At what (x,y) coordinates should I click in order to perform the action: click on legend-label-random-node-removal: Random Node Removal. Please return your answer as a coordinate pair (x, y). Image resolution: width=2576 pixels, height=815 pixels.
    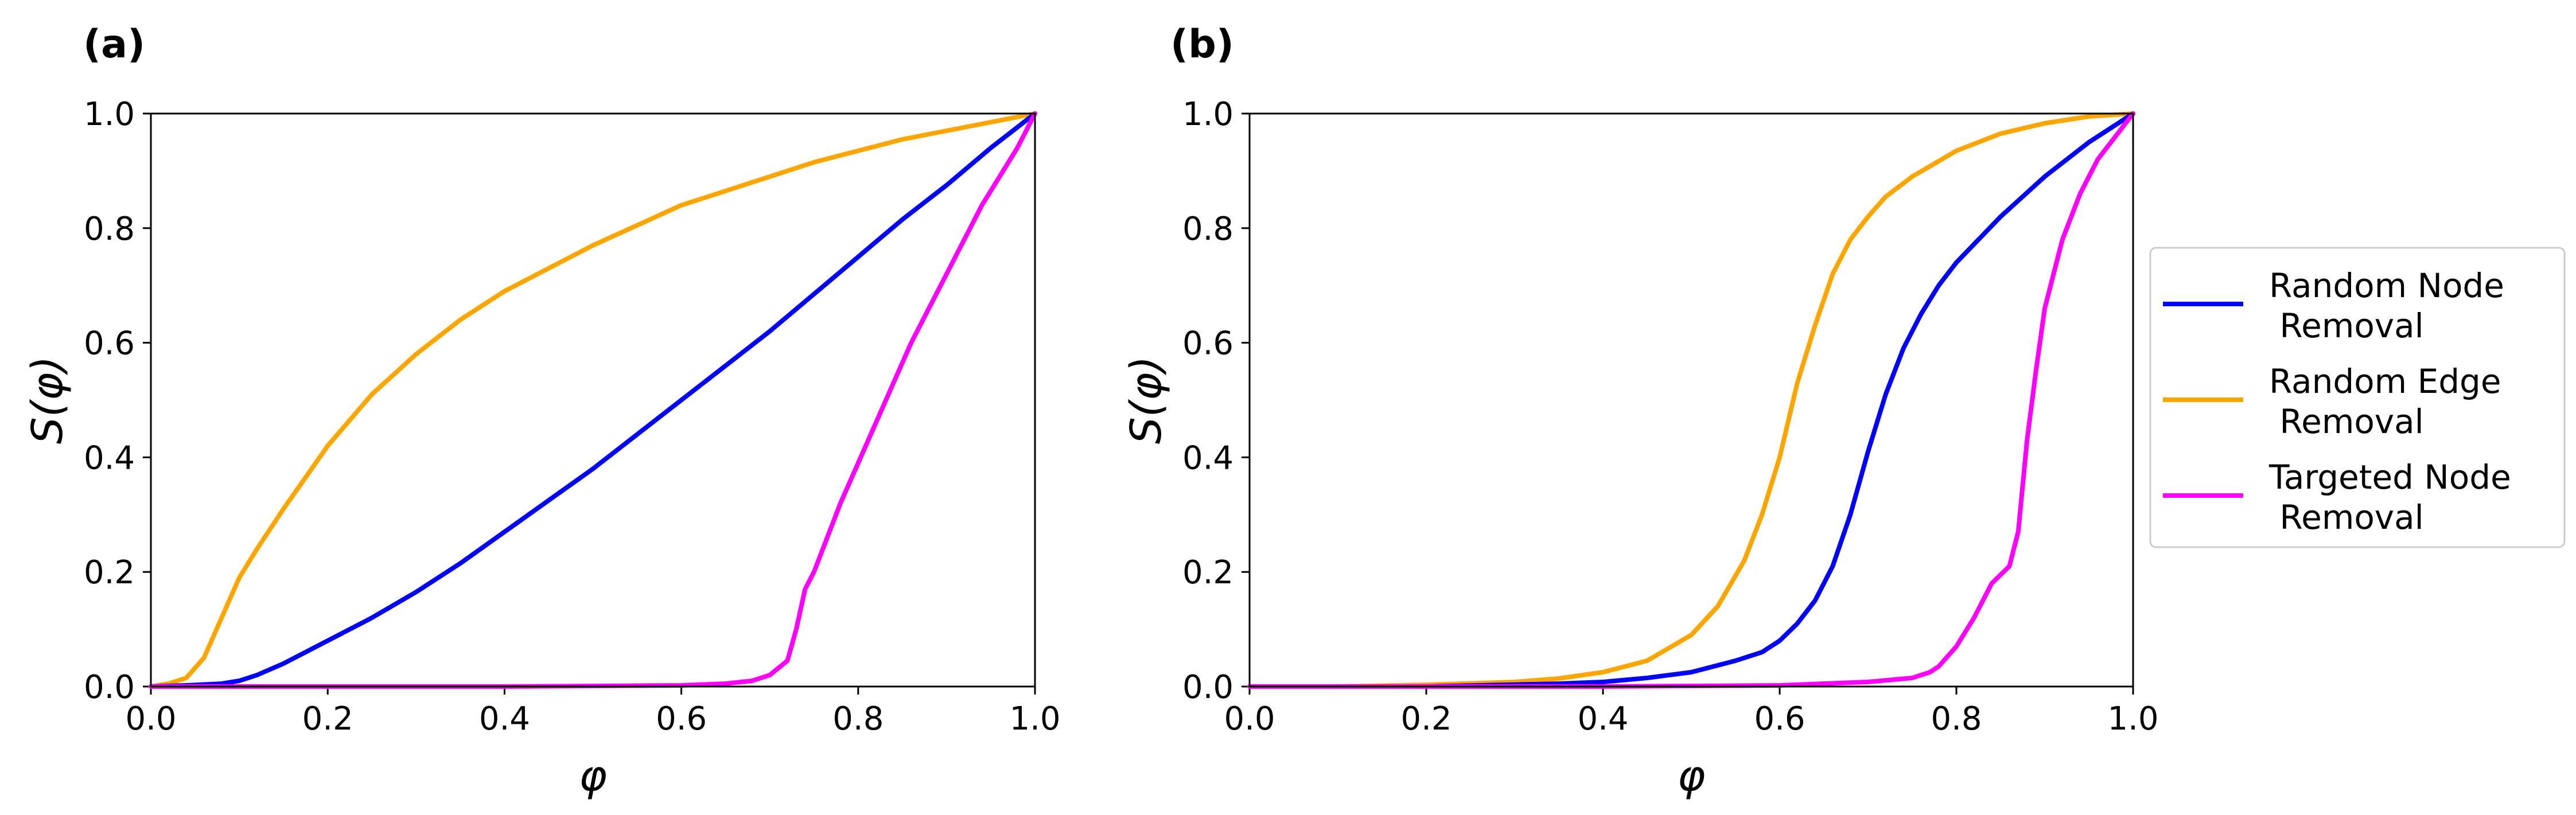
    Looking at the image, I should click on (2386, 305).